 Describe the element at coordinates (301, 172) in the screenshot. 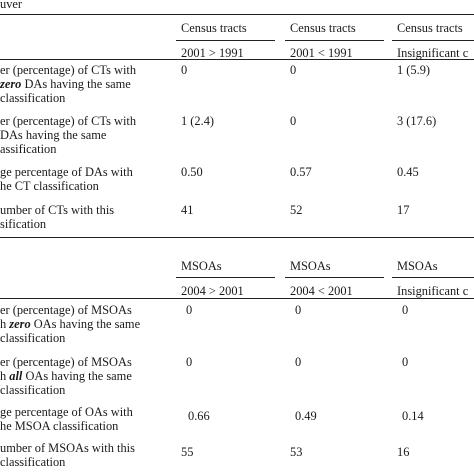

I see `table-cell: 0.57` at that location.